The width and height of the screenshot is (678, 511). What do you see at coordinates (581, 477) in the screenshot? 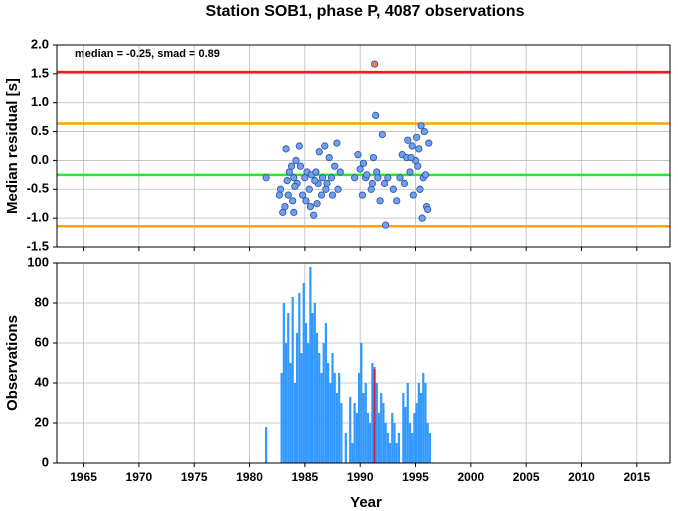
I see `x-tick-label: 2010` at bounding box center [581, 477].